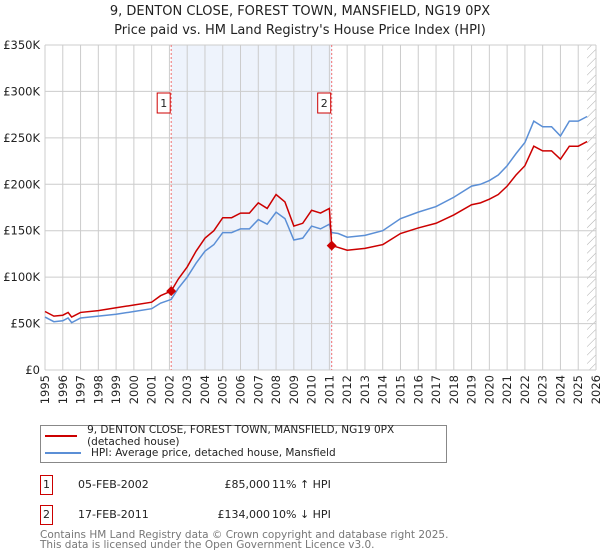 The image size is (600, 560). I want to click on x-tick-label: 1996, so click(63, 389).